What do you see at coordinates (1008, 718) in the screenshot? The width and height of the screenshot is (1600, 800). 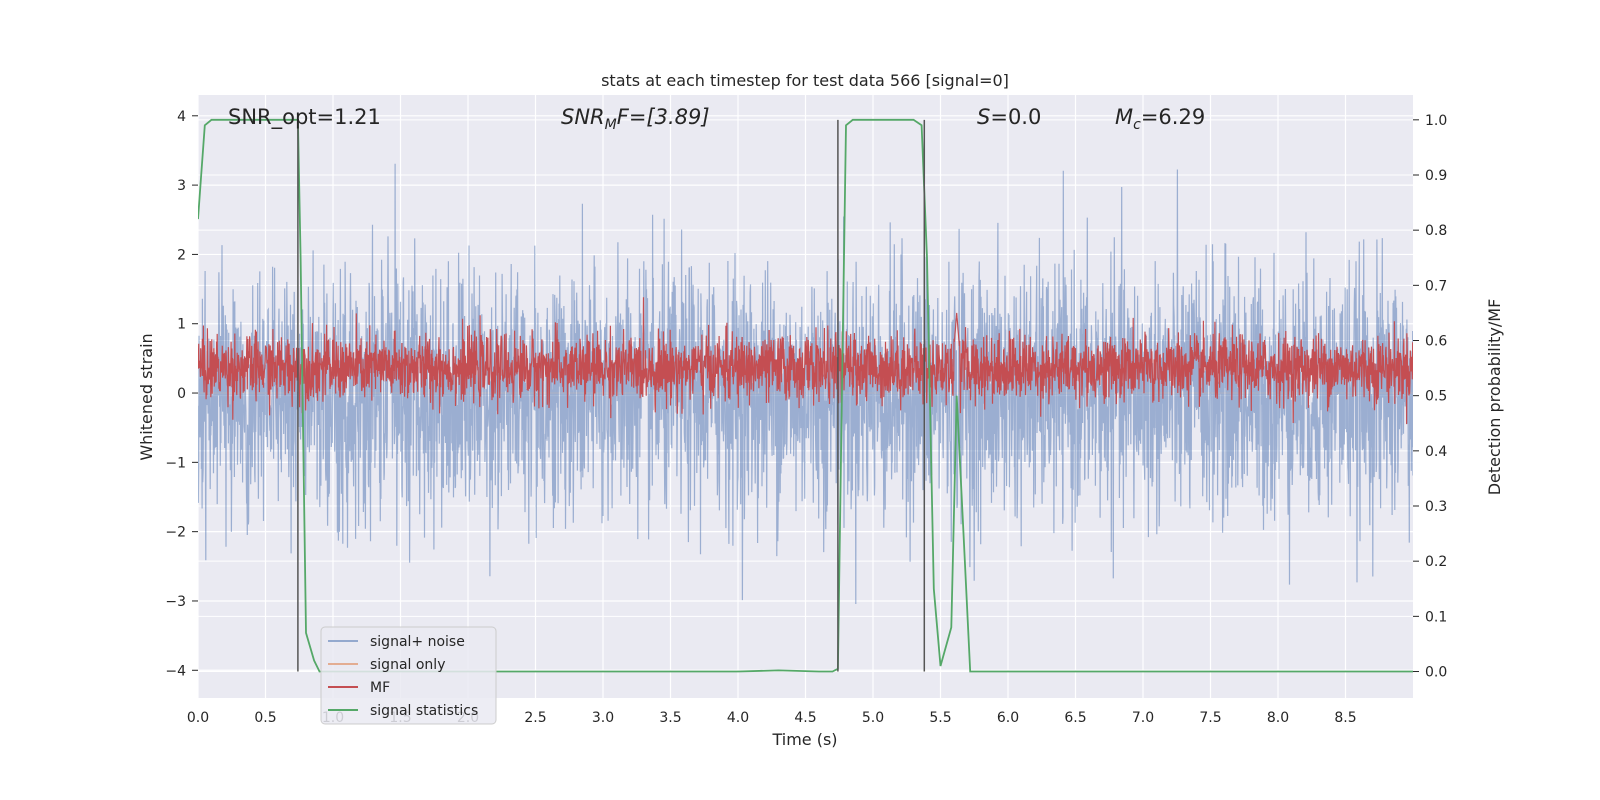 I see `x-tick-label-12: 6.0` at bounding box center [1008, 718].